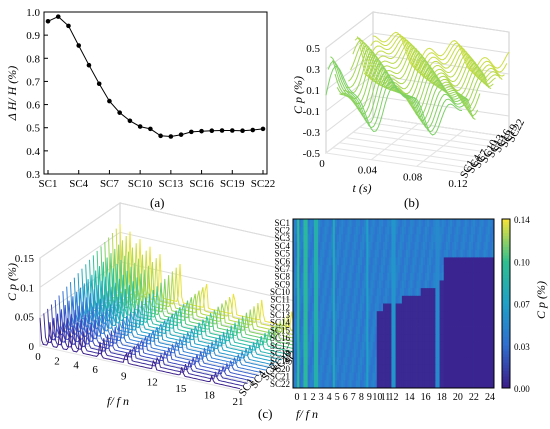 The image size is (550, 429). Describe the element at coordinates (253, 130) in the screenshot. I see `data-point` at that location.